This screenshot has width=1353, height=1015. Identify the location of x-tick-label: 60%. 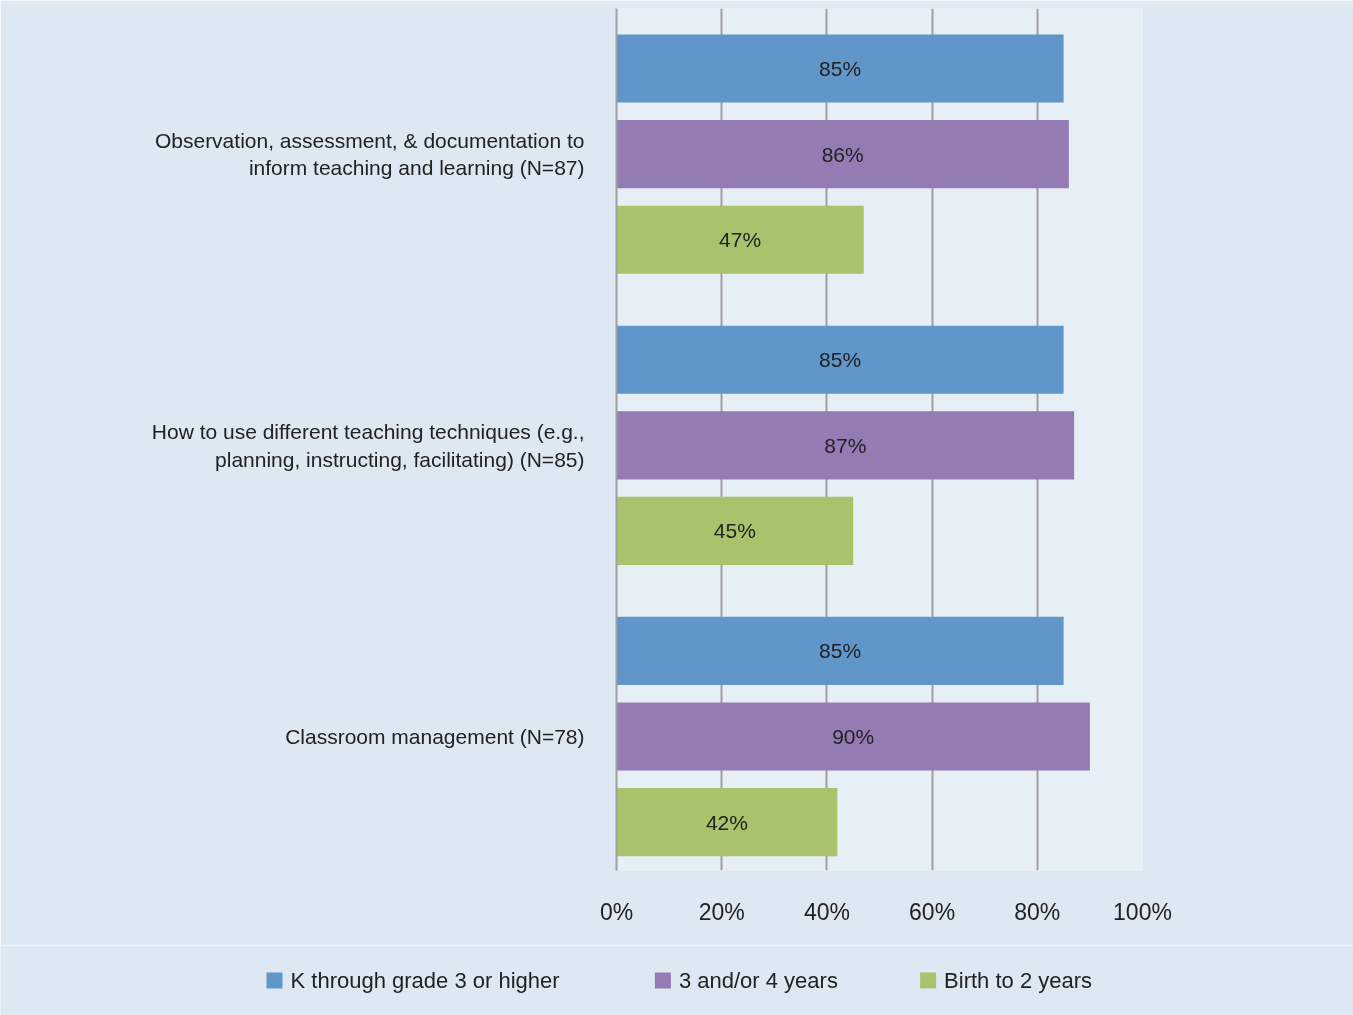
(932, 911).